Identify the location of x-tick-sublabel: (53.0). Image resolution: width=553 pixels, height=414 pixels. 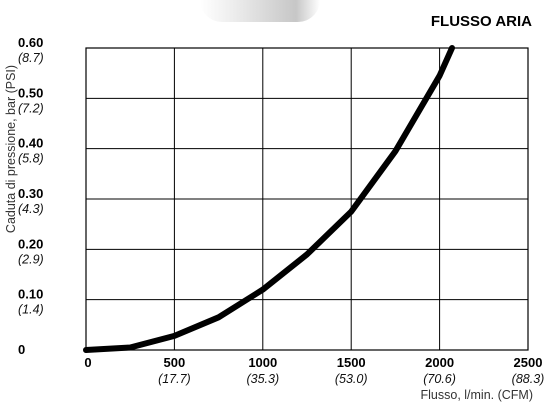
(351, 379).